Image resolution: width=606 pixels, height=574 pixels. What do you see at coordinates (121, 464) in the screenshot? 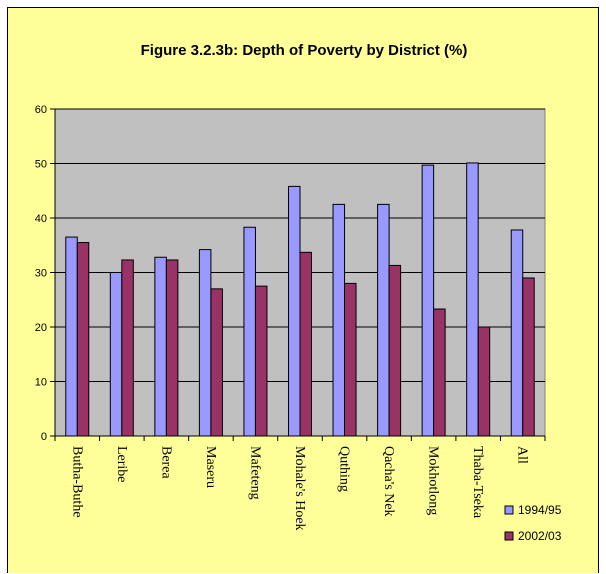
I see `category-label: Leribe` at bounding box center [121, 464].